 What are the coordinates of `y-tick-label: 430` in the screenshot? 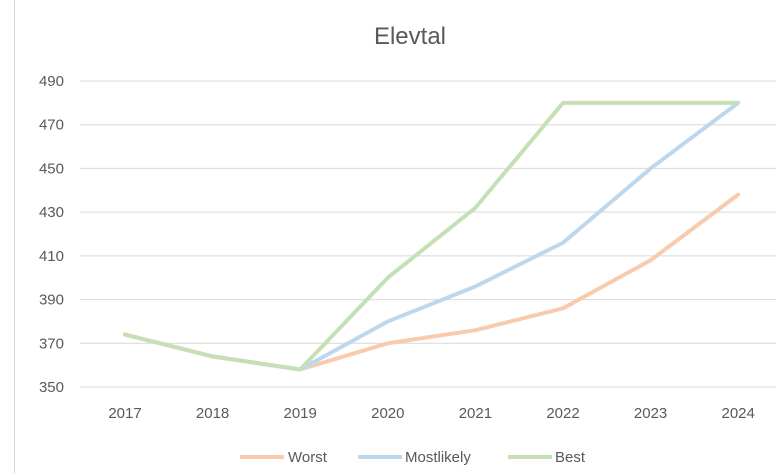 It's located at (51, 212).